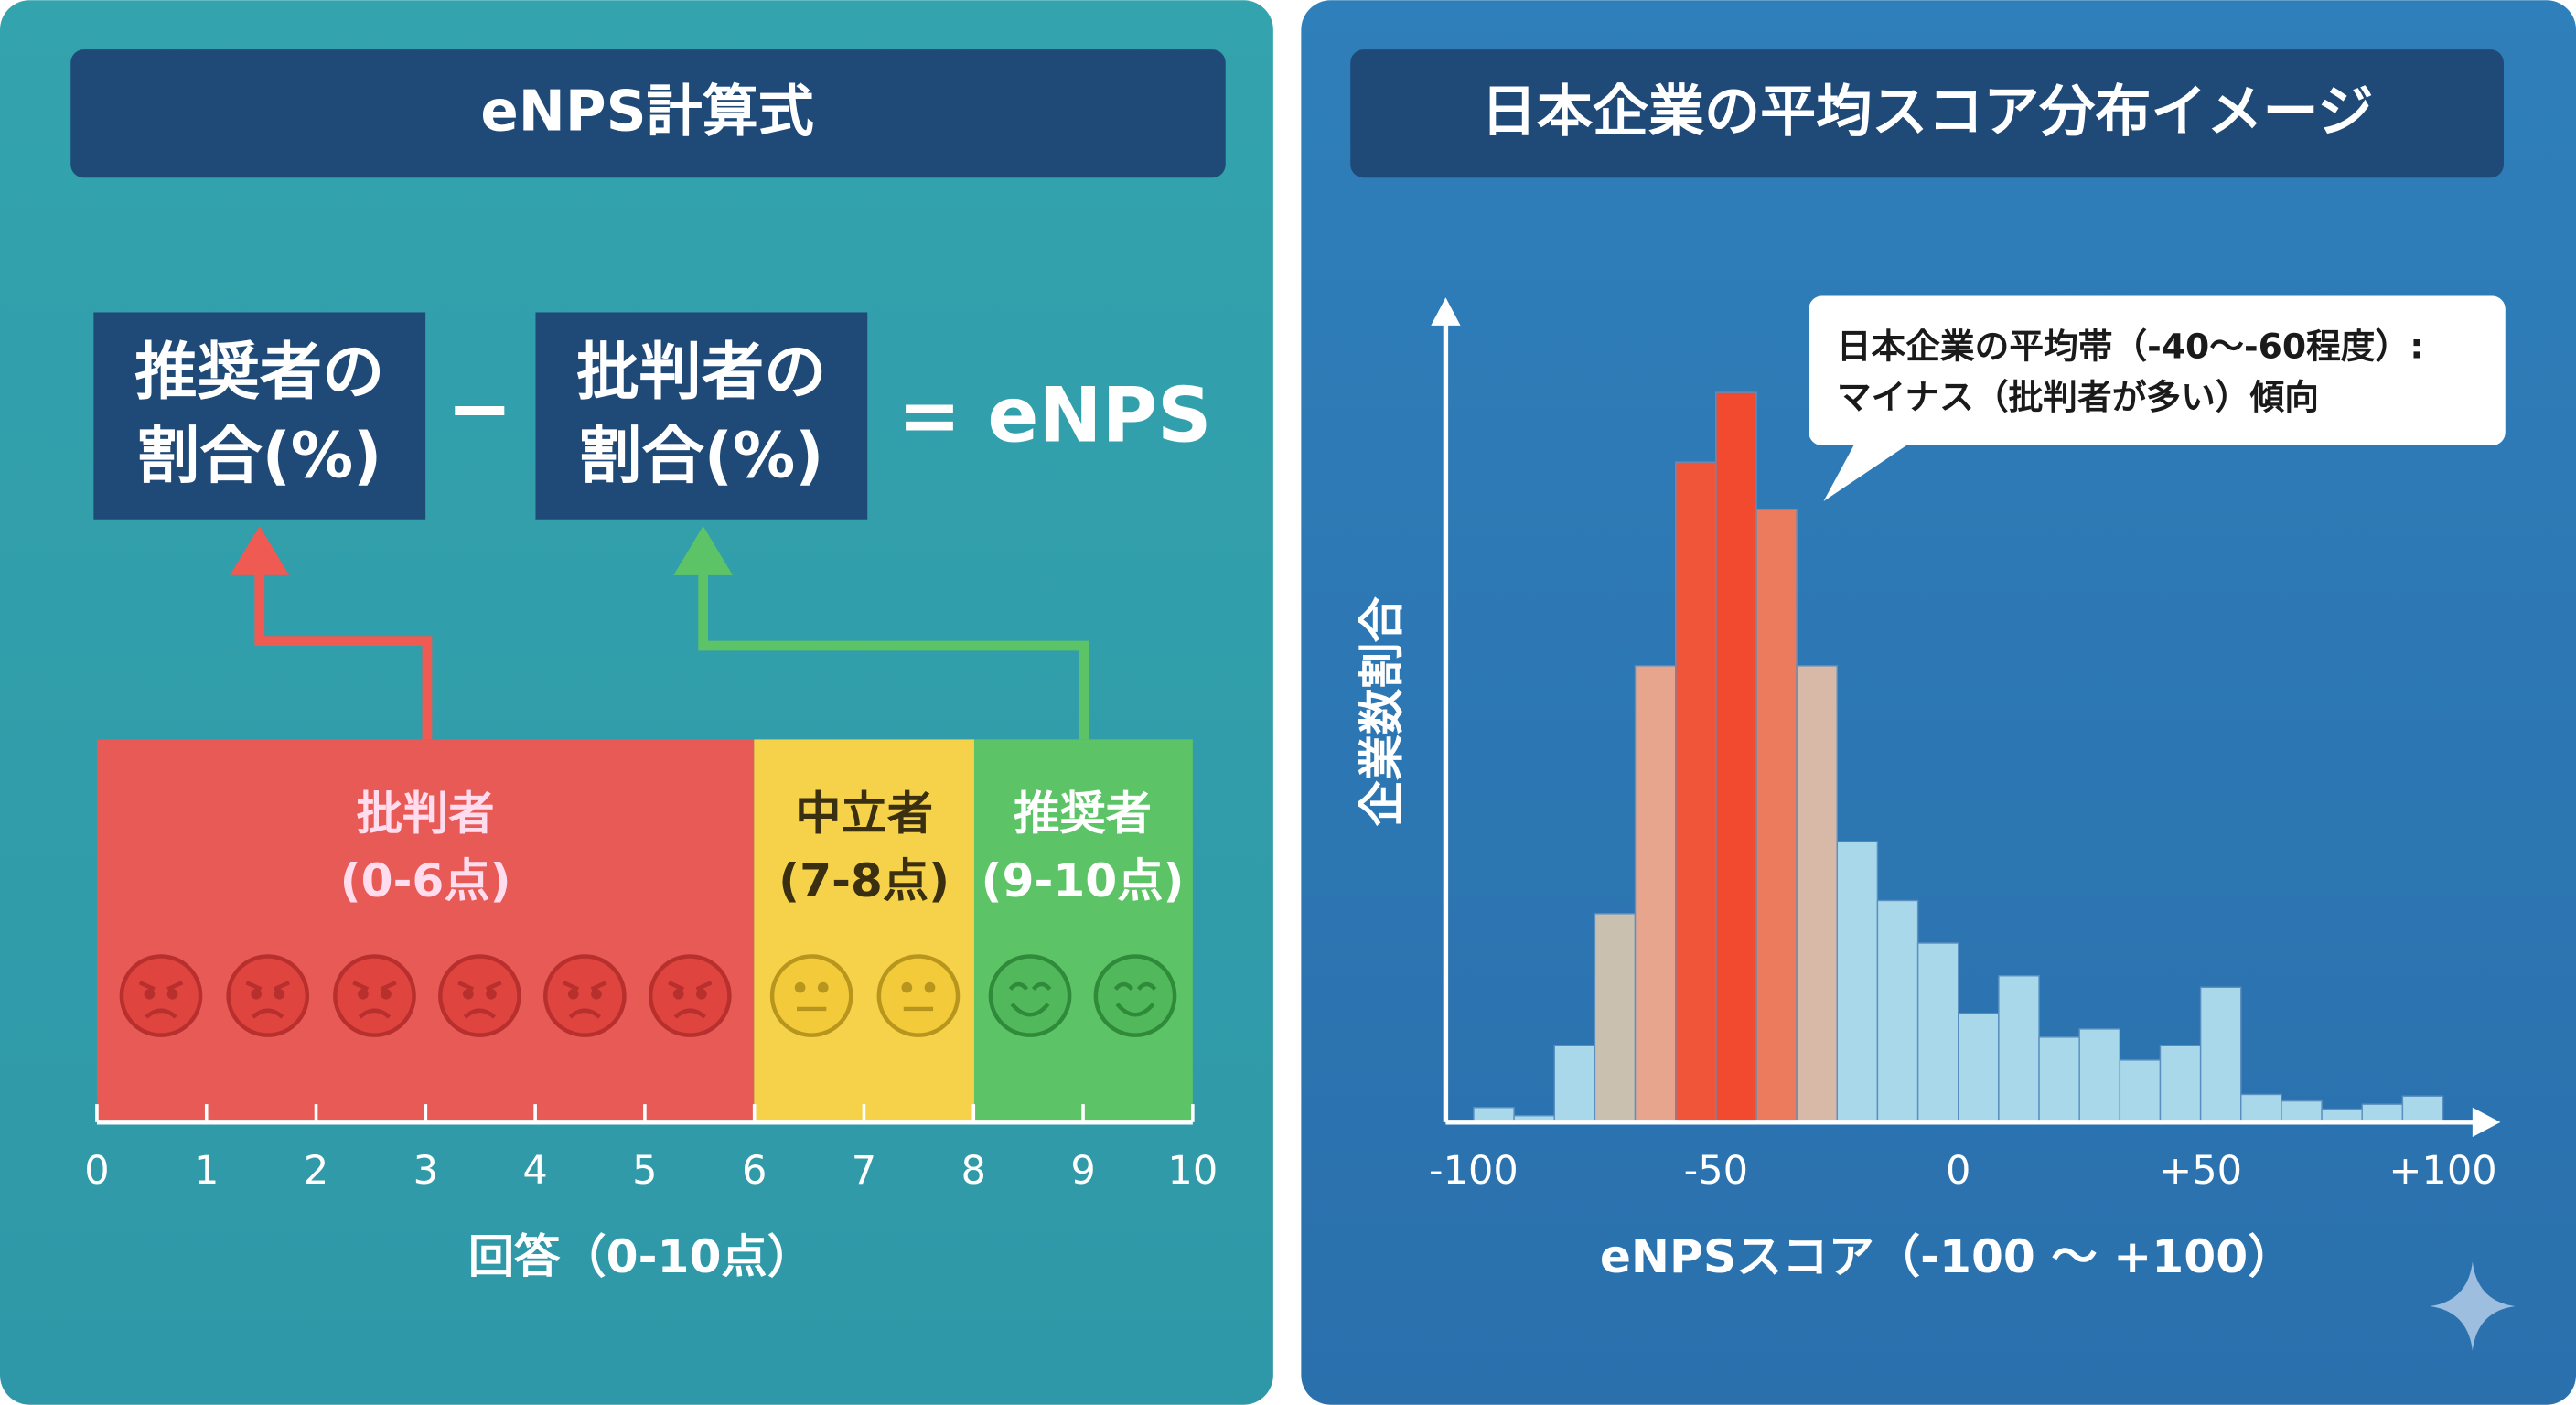 Image resolution: width=2576 pixels, height=1405 pixels. I want to click on formula-title: eNPS計算式, so click(647, 112).